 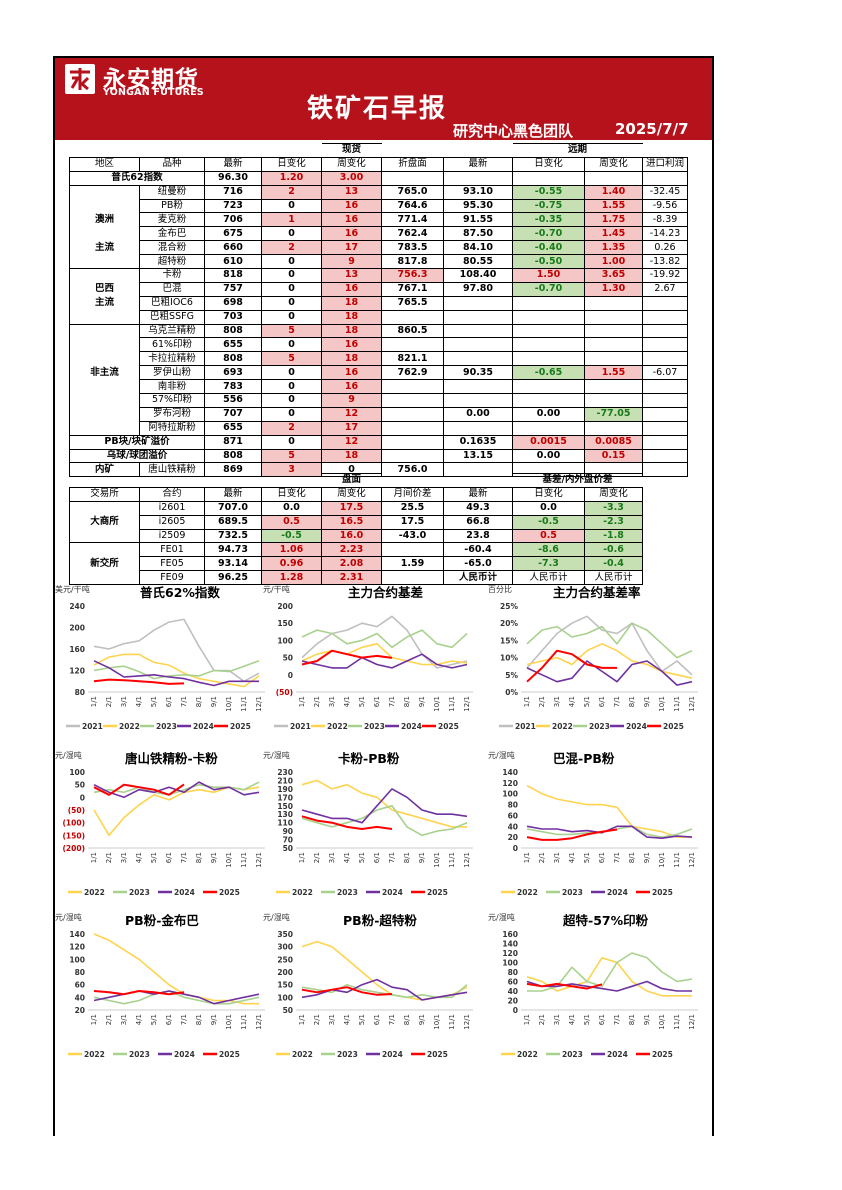 What do you see at coordinates (172, 220) in the screenshot?
I see `product-name: 麦克粉` at bounding box center [172, 220].